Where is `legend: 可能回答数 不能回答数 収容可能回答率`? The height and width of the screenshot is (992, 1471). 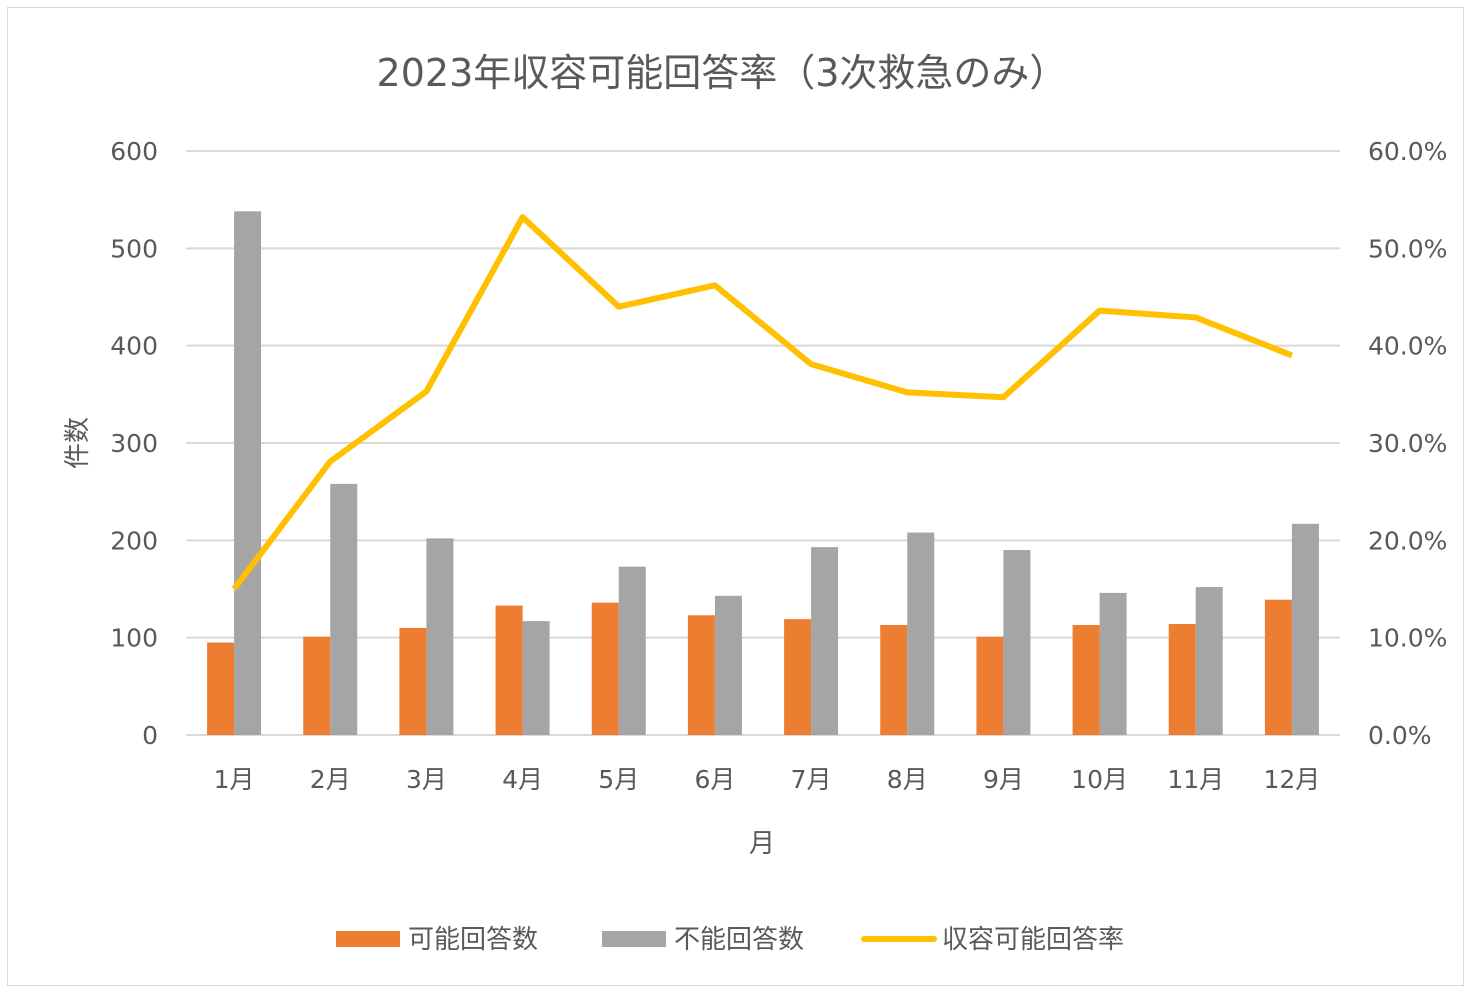
legend: 可能回答数 不能回答数 収容可能回答率 is located at coordinates (730, 940).